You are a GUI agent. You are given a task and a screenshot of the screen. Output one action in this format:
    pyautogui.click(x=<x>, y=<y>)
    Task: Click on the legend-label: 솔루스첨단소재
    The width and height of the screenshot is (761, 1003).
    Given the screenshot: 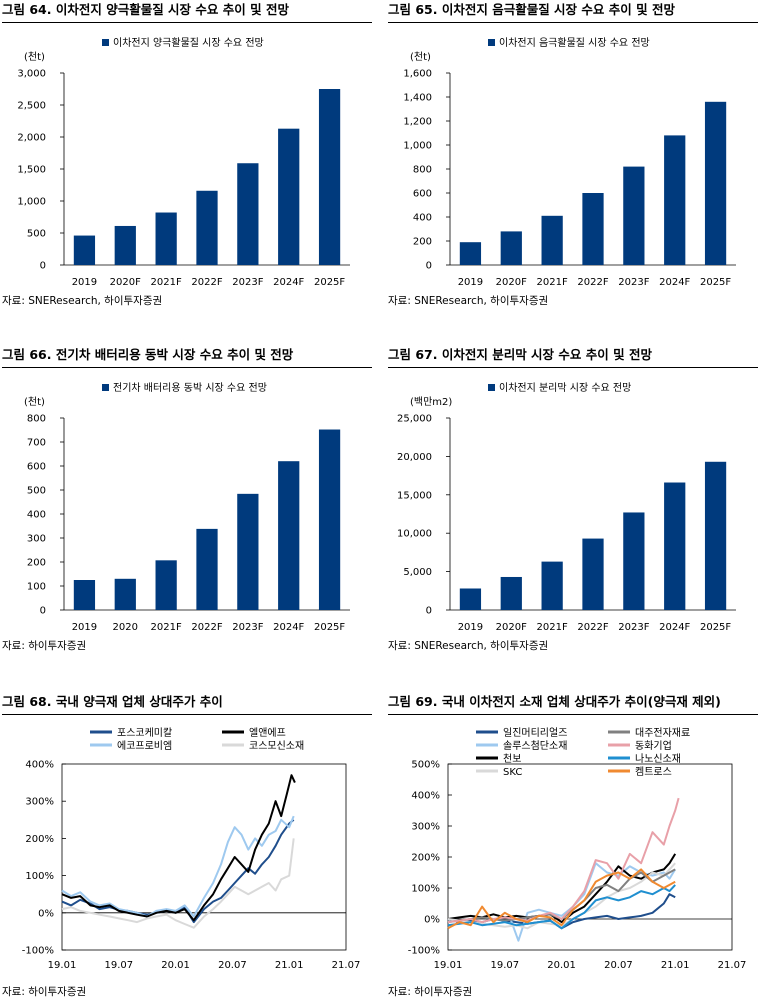 What is the action you would take?
    pyautogui.click(x=535, y=746)
    